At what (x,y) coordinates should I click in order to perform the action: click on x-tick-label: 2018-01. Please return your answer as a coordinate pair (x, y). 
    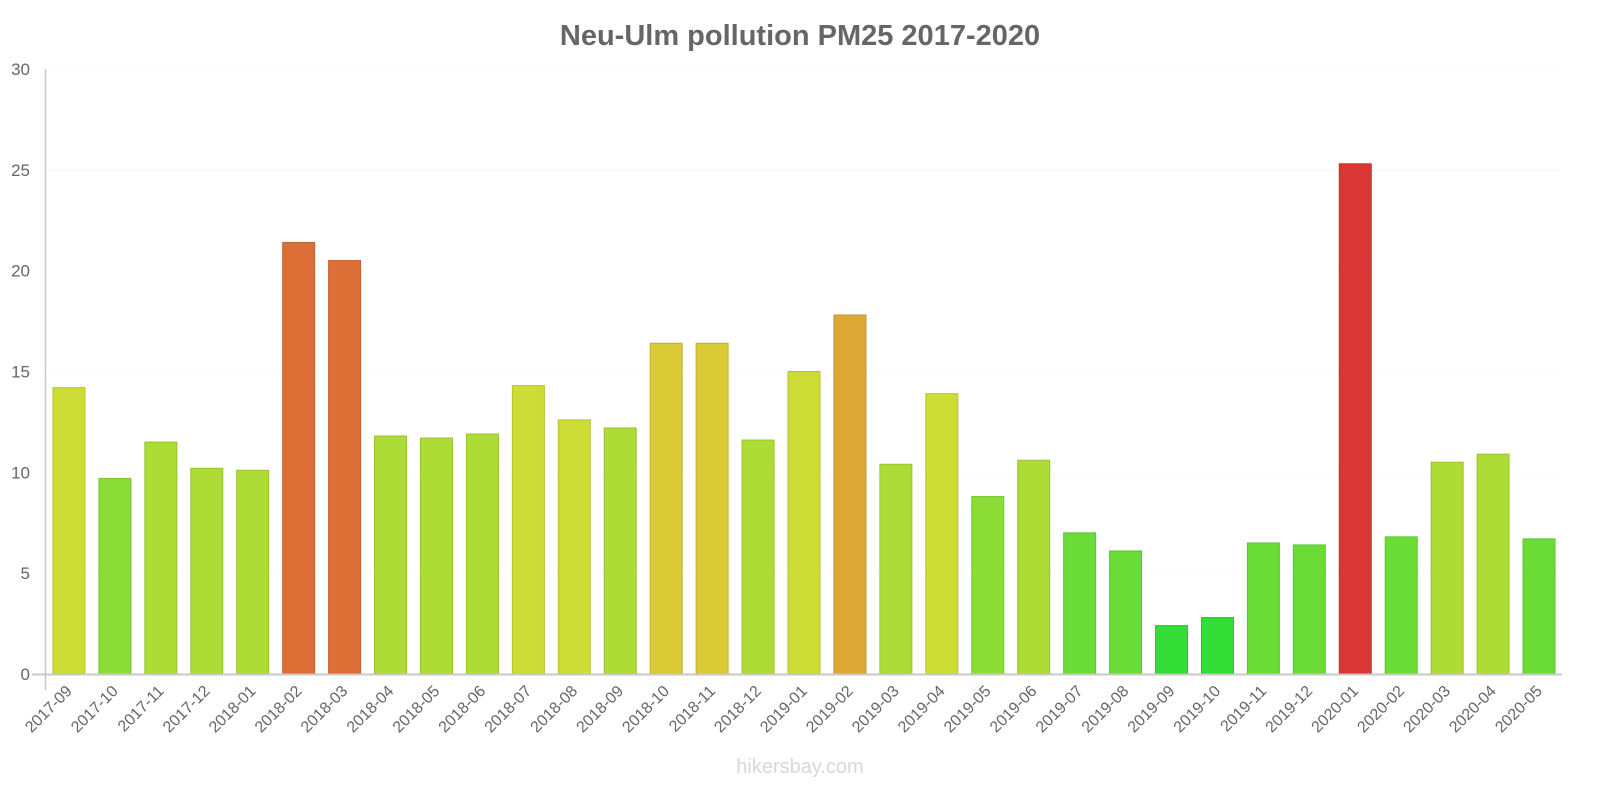
    Looking at the image, I should click on (233, 710).